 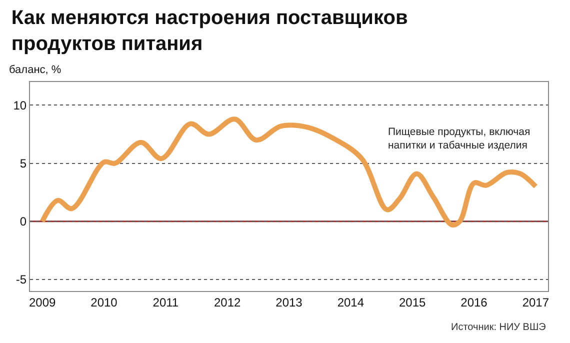 What do you see at coordinates (23, 221) in the screenshot?
I see `y-tick-label: 0` at bounding box center [23, 221].